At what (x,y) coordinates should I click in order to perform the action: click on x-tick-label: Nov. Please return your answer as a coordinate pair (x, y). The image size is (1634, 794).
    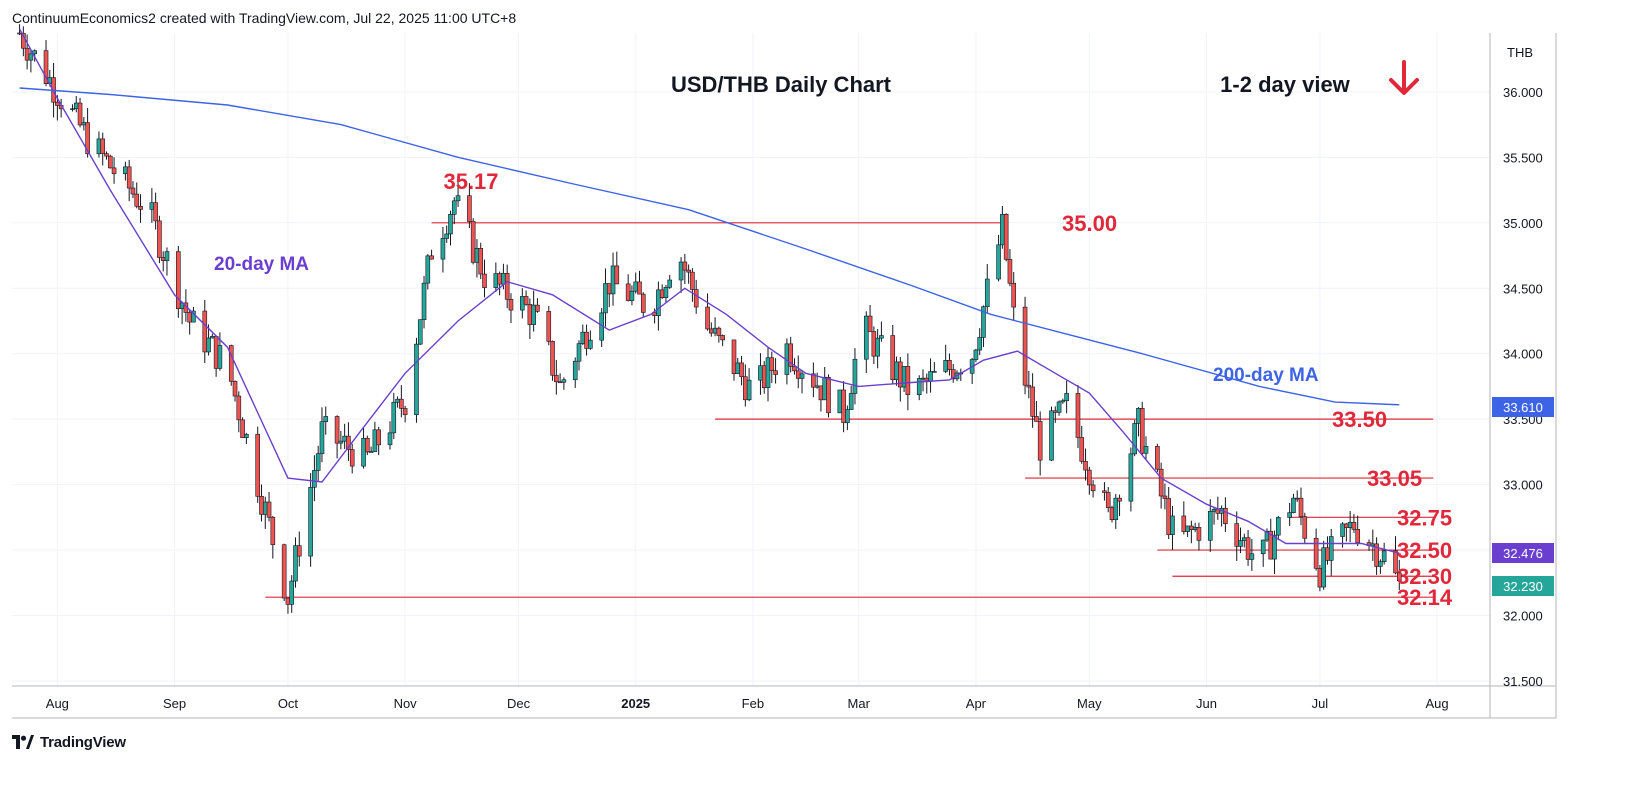
    Looking at the image, I should click on (406, 703).